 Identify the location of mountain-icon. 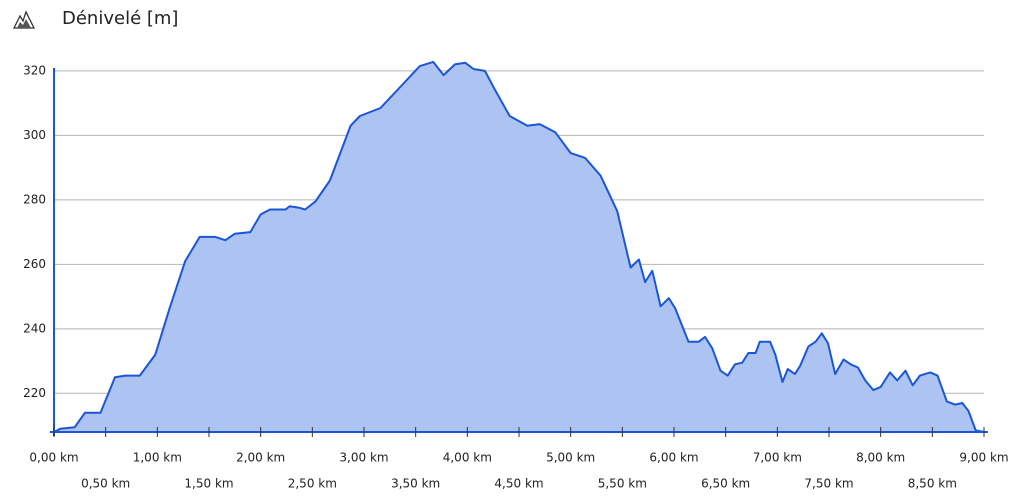
(24, 19).